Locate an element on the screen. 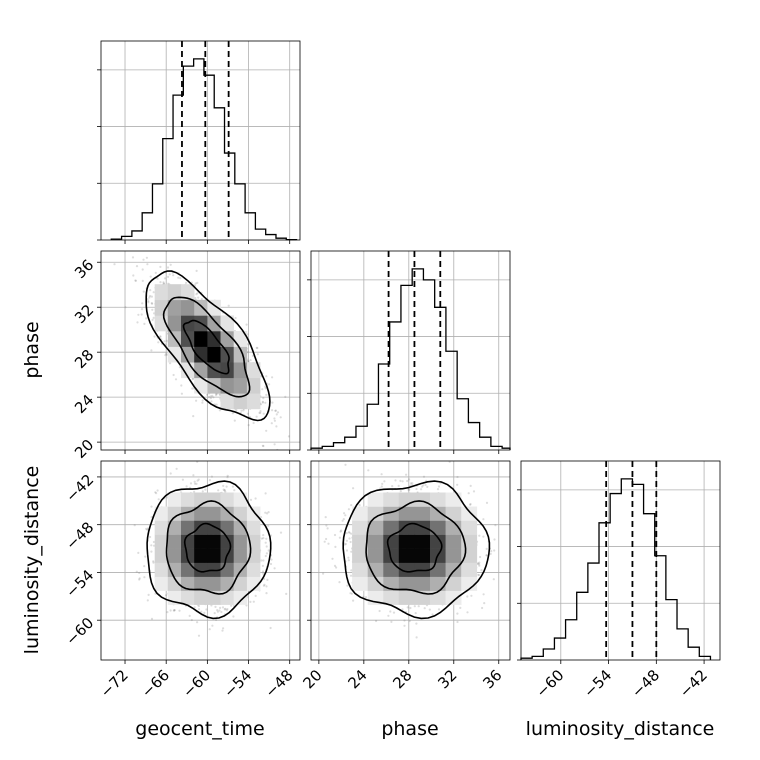 The height and width of the screenshot is (760, 760). density-luminosity-distance-vs-geocent-time is located at coordinates (200, 560).